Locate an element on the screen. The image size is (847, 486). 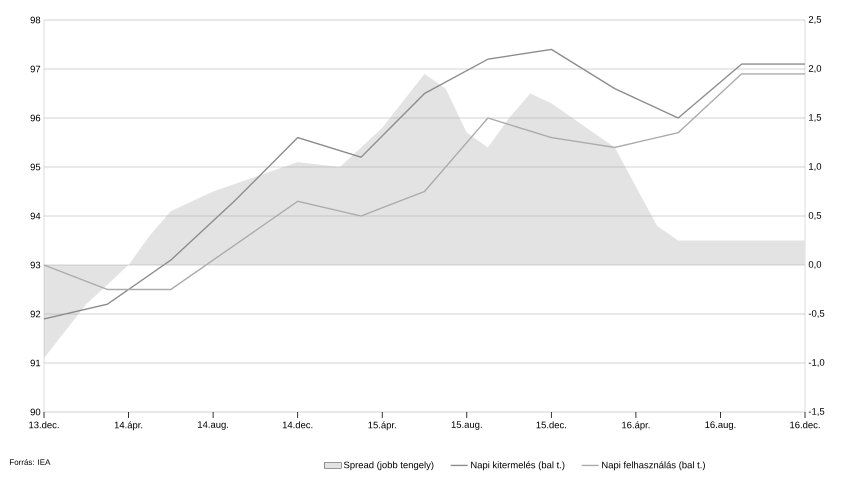
y-tick-label: 97 is located at coordinates (35, 69).